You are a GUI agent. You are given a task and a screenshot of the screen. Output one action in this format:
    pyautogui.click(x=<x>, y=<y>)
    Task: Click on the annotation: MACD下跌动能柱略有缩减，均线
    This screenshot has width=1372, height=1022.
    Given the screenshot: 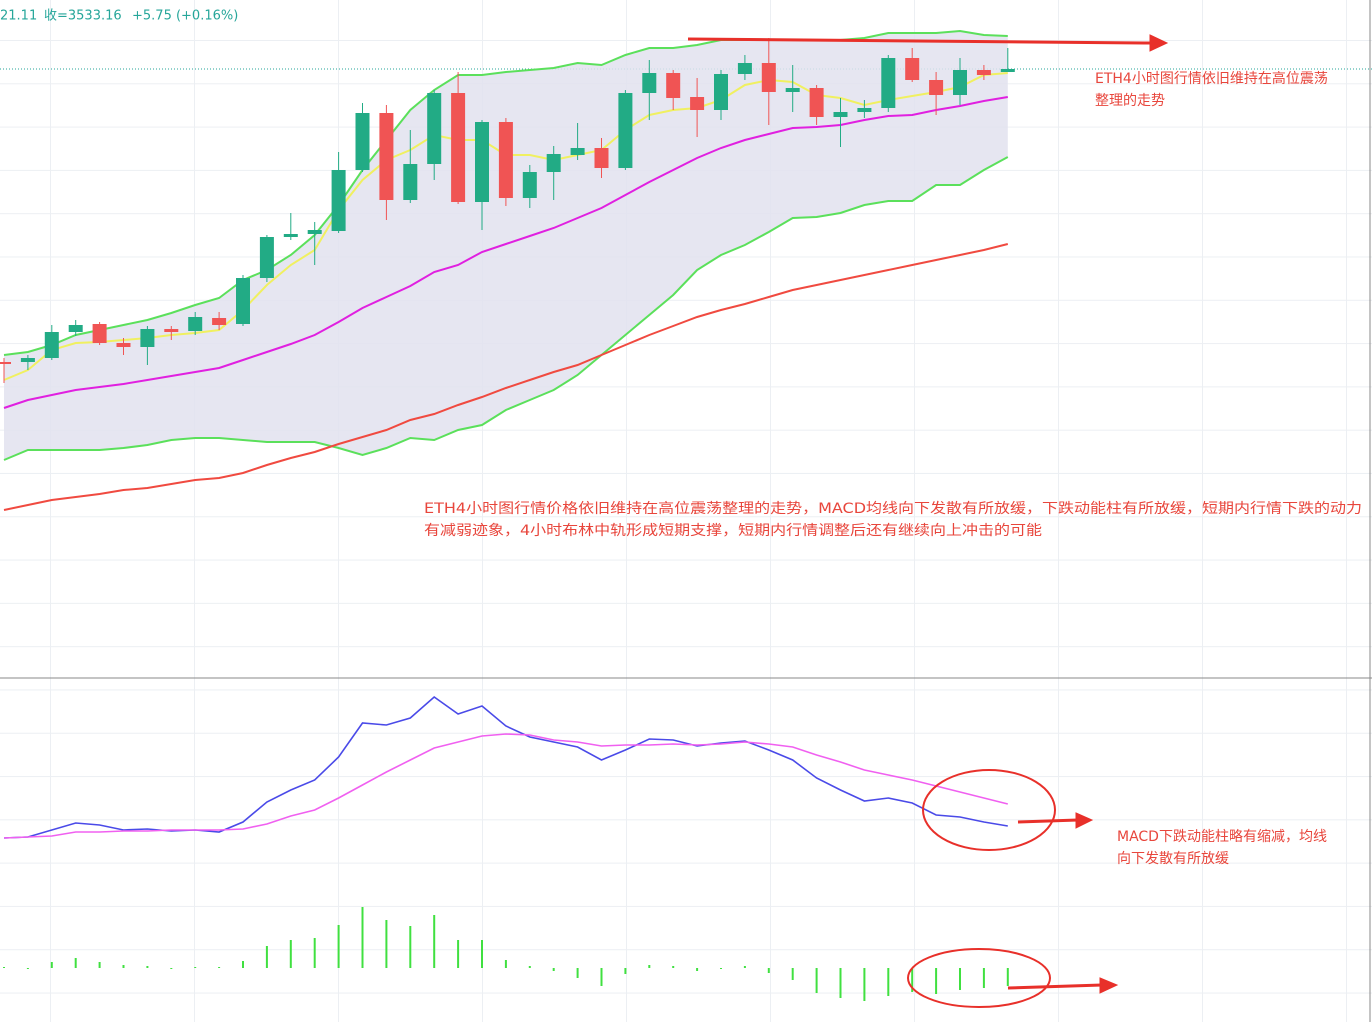 What is the action you would take?
    pyautogui.click(x=1222, y=837)
    